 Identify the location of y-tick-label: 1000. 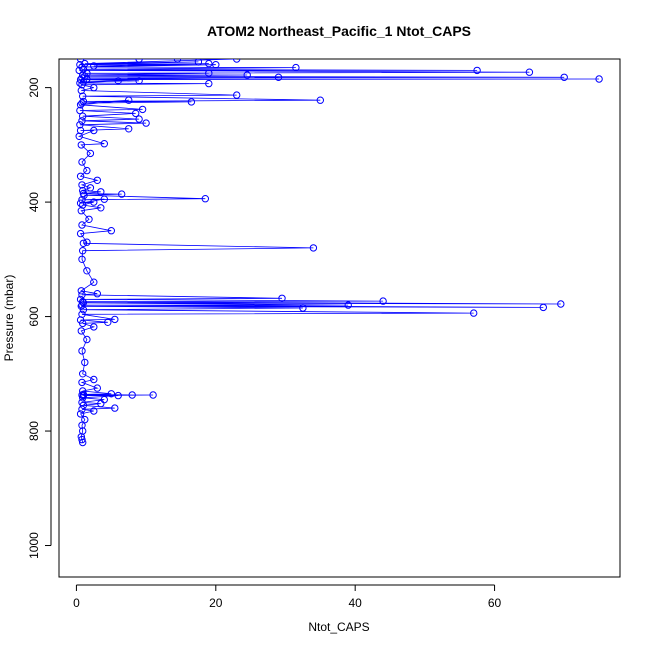
(34, 545).